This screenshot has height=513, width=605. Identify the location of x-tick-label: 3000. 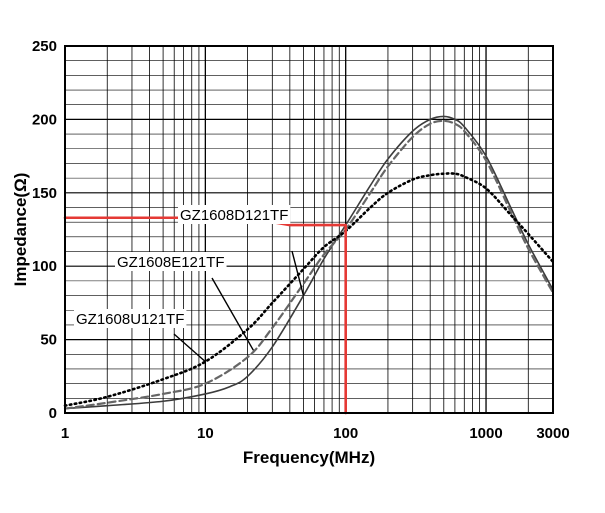
(552, 433).